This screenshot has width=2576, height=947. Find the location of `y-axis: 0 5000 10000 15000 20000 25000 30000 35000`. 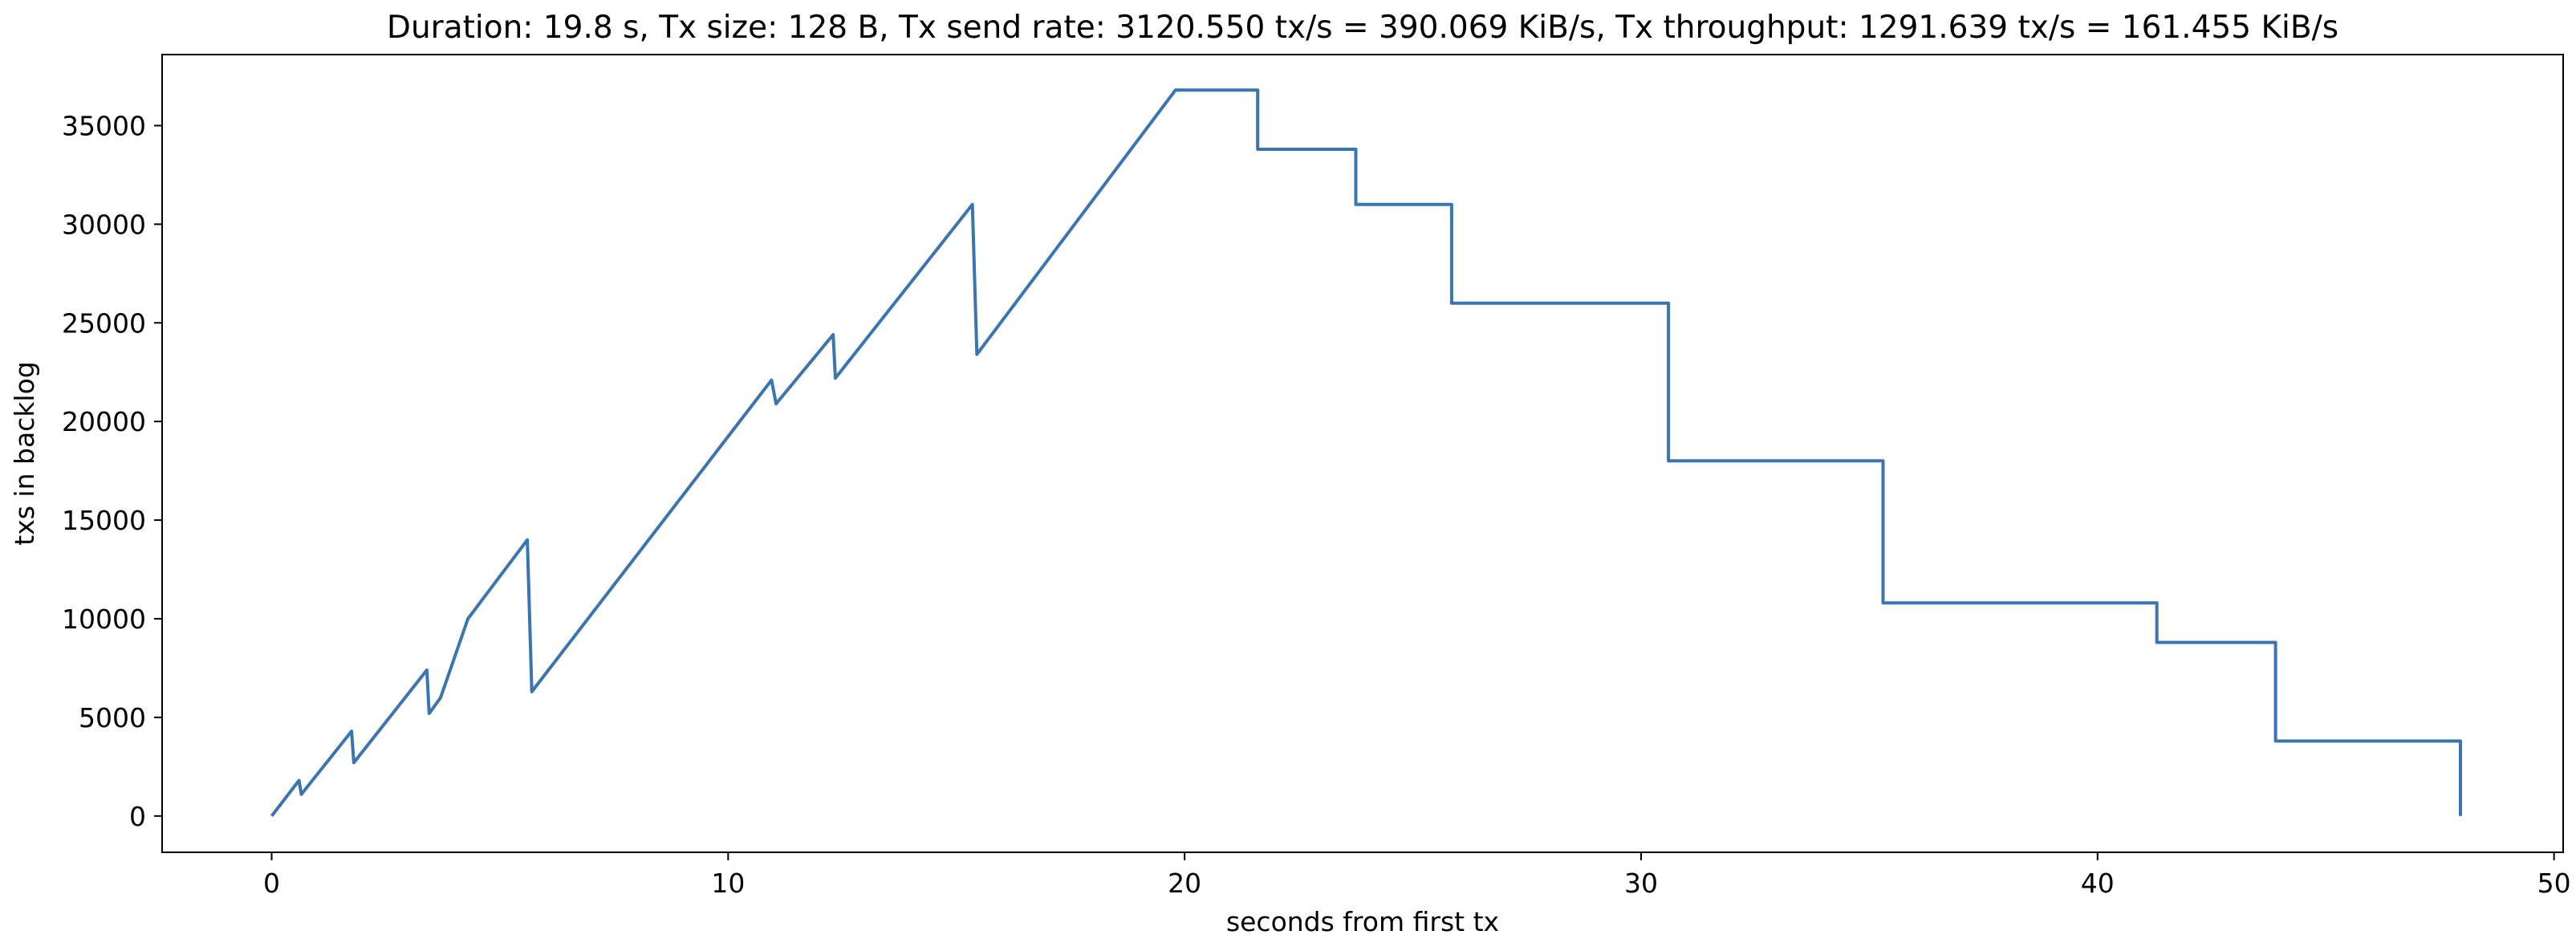

y-axis: 0 5000 10000 15000 20000 25000 30000 35000 is located at coordinates (112, 471).